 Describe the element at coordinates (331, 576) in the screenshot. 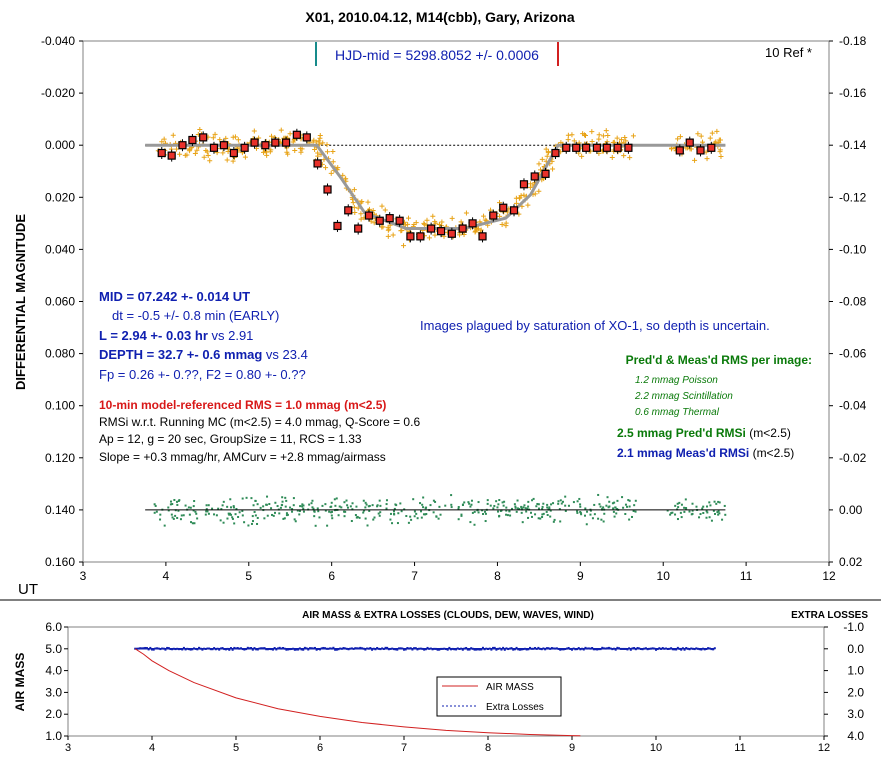

I see `x-tick-label: 6` at that location.